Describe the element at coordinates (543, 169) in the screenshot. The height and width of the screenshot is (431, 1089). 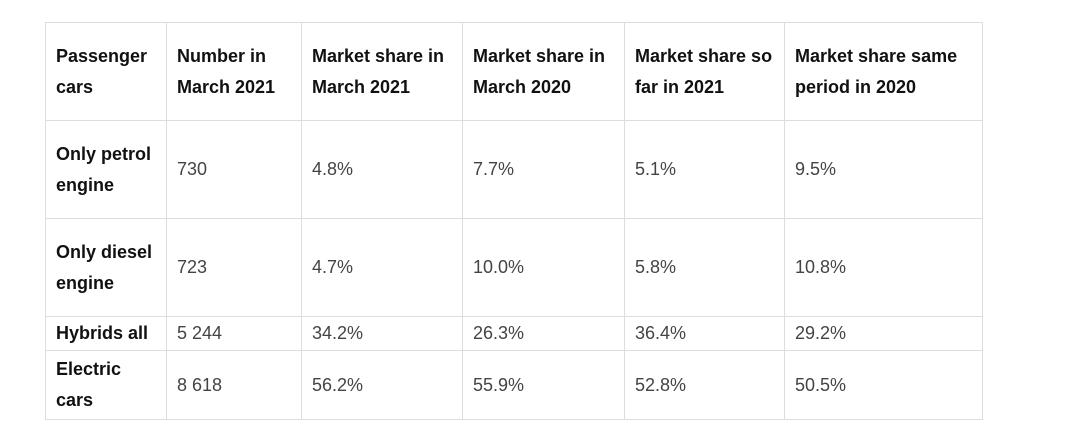
I see `table-cell: 7.7%` at that location.